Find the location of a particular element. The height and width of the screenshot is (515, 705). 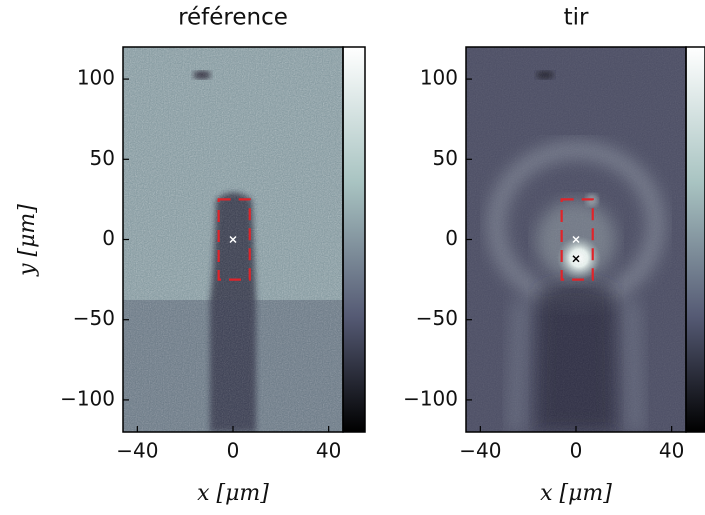

y-axis-label: y [μm] is located at coordinates (27, 240).